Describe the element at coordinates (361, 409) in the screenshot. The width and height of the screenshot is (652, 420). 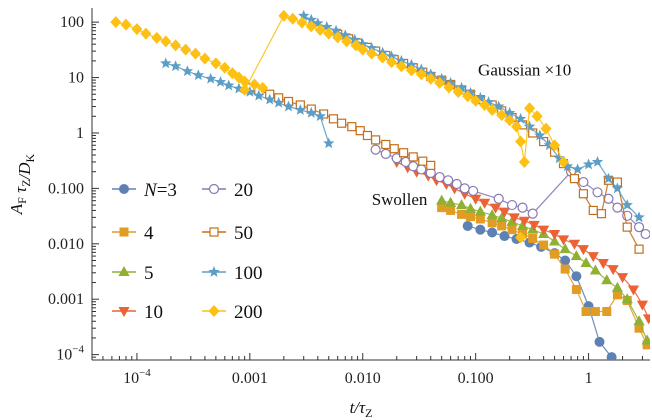
I see `x-axis-label: t/τZ` at that location.